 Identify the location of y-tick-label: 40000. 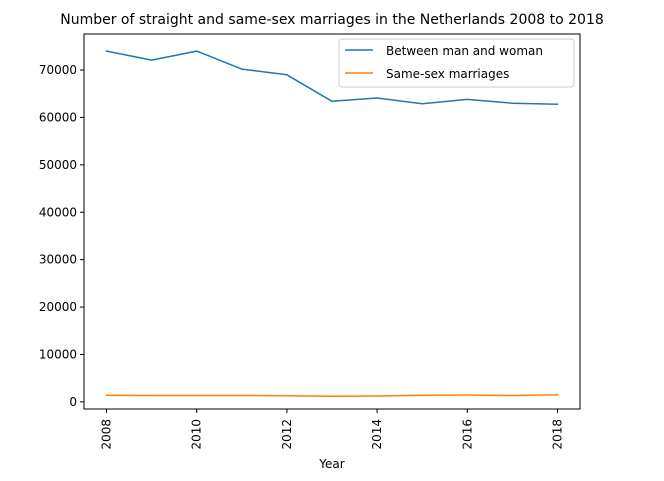
(58, 212).